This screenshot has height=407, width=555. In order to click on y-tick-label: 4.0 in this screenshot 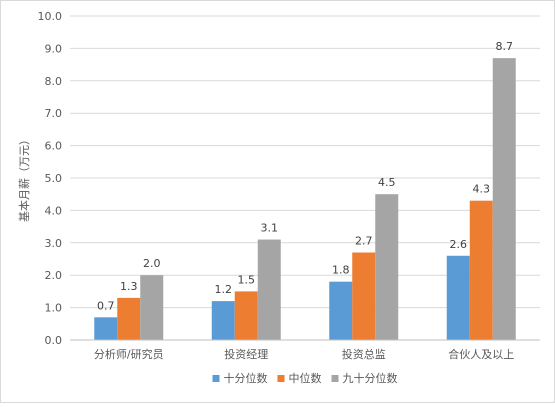, I will do `click(54, 210)`.